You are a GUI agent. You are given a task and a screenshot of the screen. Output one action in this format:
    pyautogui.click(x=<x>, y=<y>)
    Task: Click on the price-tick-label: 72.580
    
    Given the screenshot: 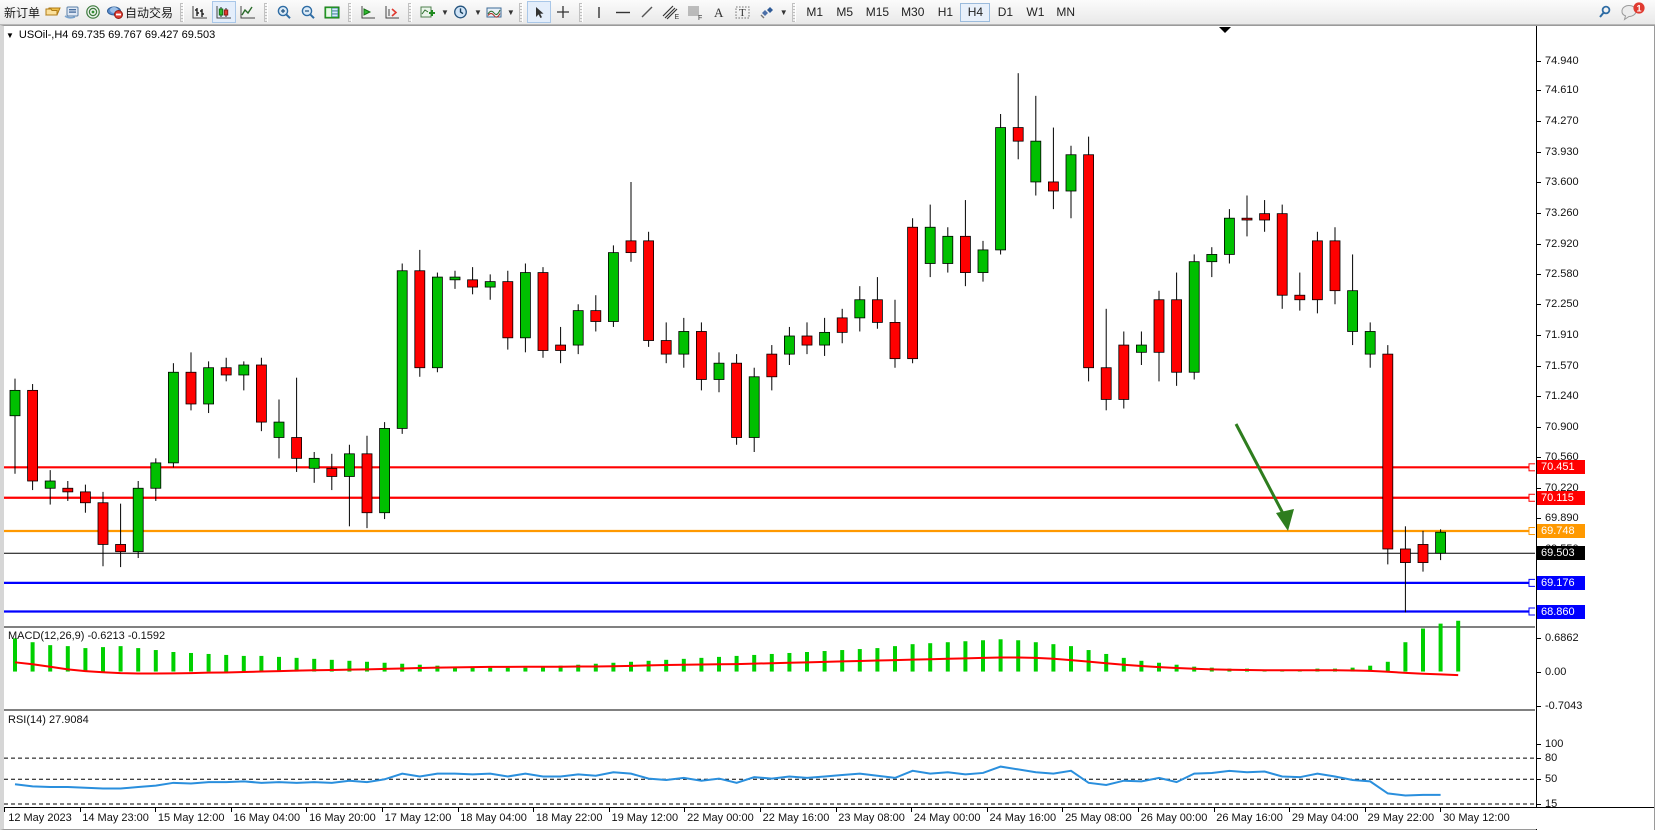 What is the action you would take?
    pyautogui.click(x=1562, y=274)
    